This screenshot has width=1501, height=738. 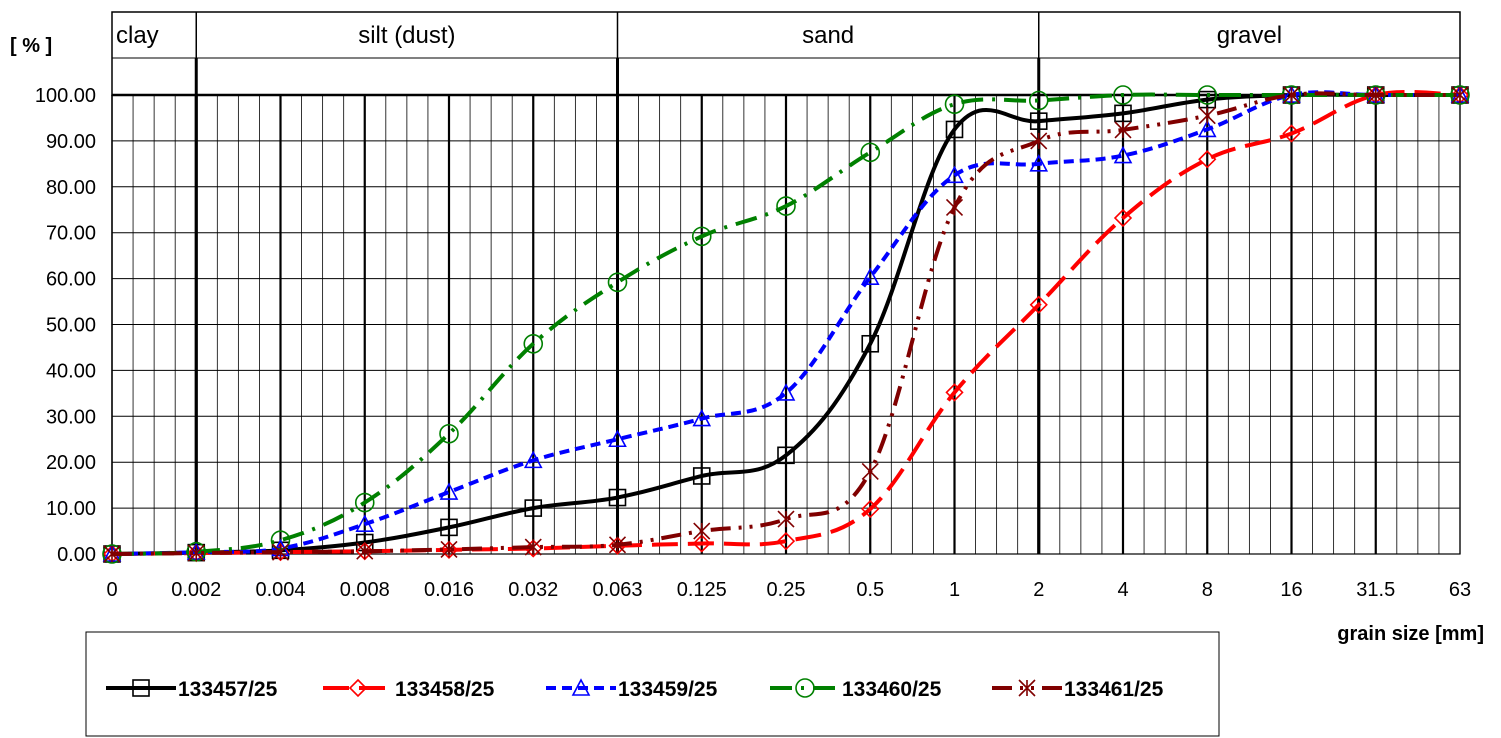 What do you see at coordinates (1410, 634) in the screenshot?
I see `x-axis-label: grain size [mm]` at bounding box center [1410, 634].